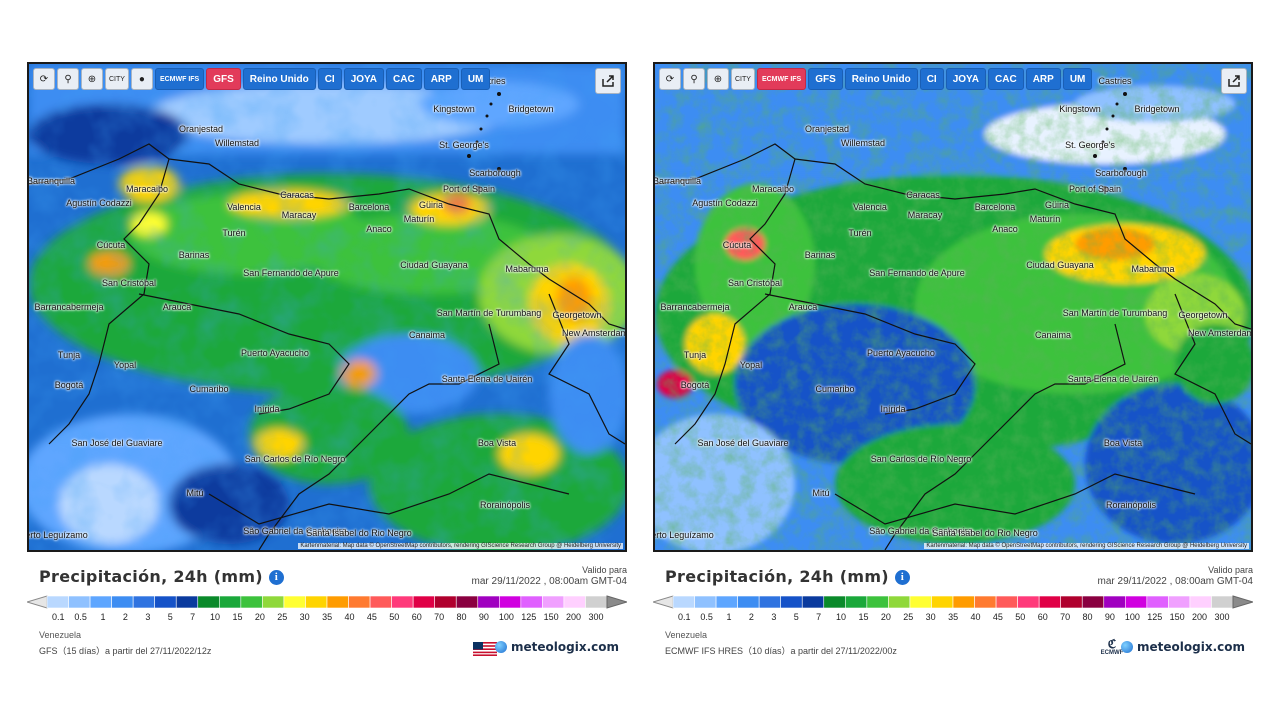  What do you see at coordinates (237, 617) in the screenshot?
I see `scale-tick-label: 15` at bounding box center [237, 617].